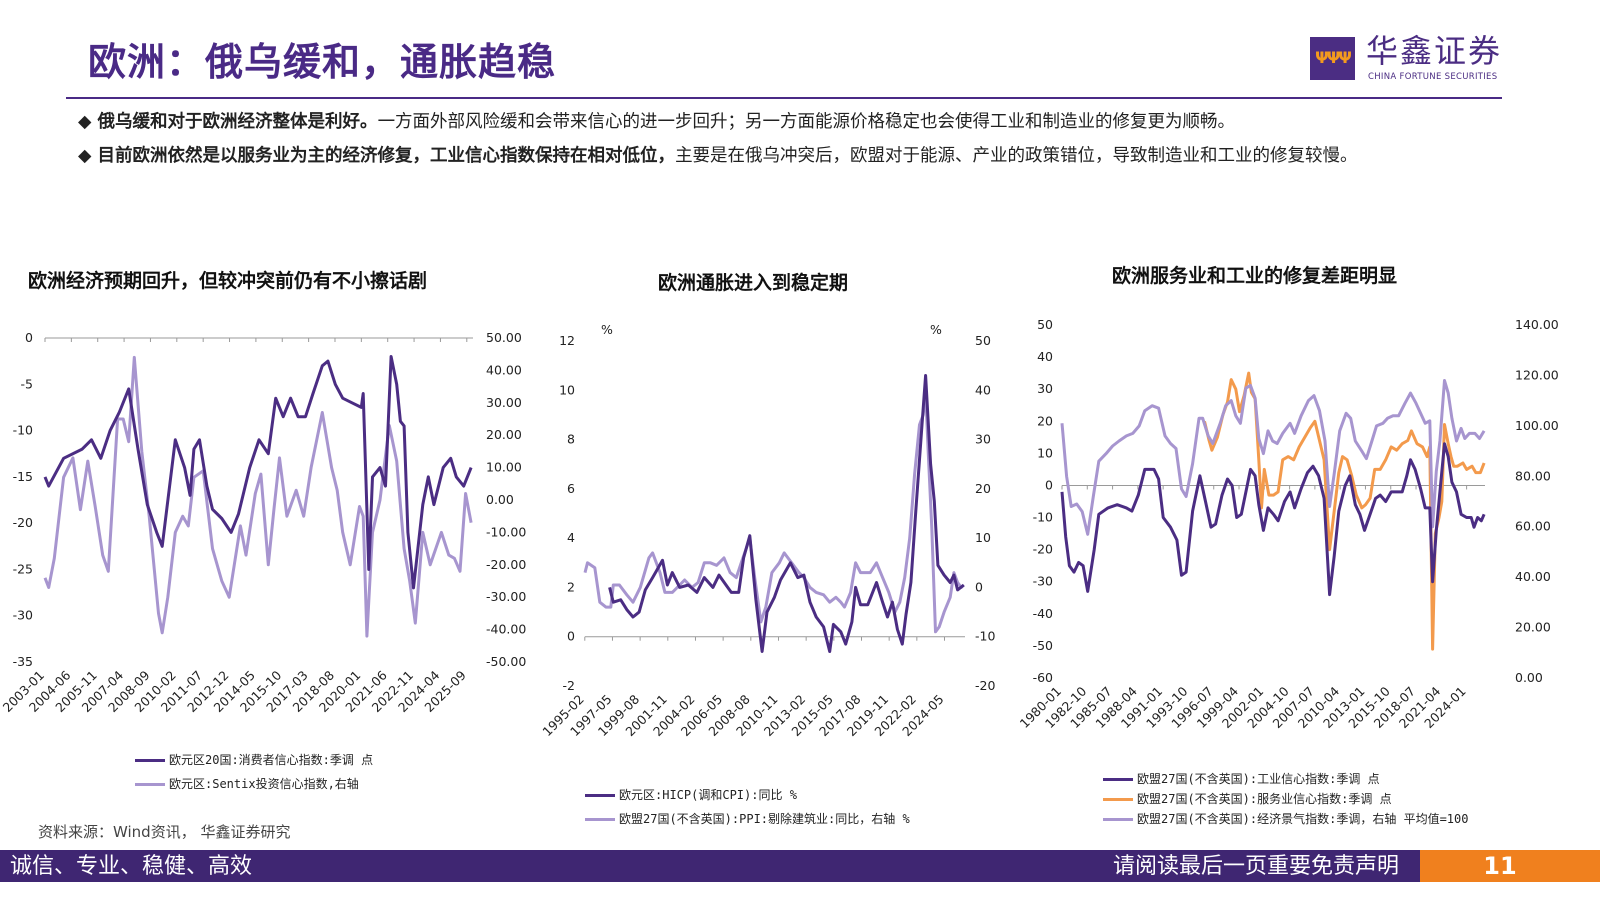 The image size is (1600, 900). I want to click on legend-item: 欧元区:HICP(调和CPI):同比 %, so click(691, 795).